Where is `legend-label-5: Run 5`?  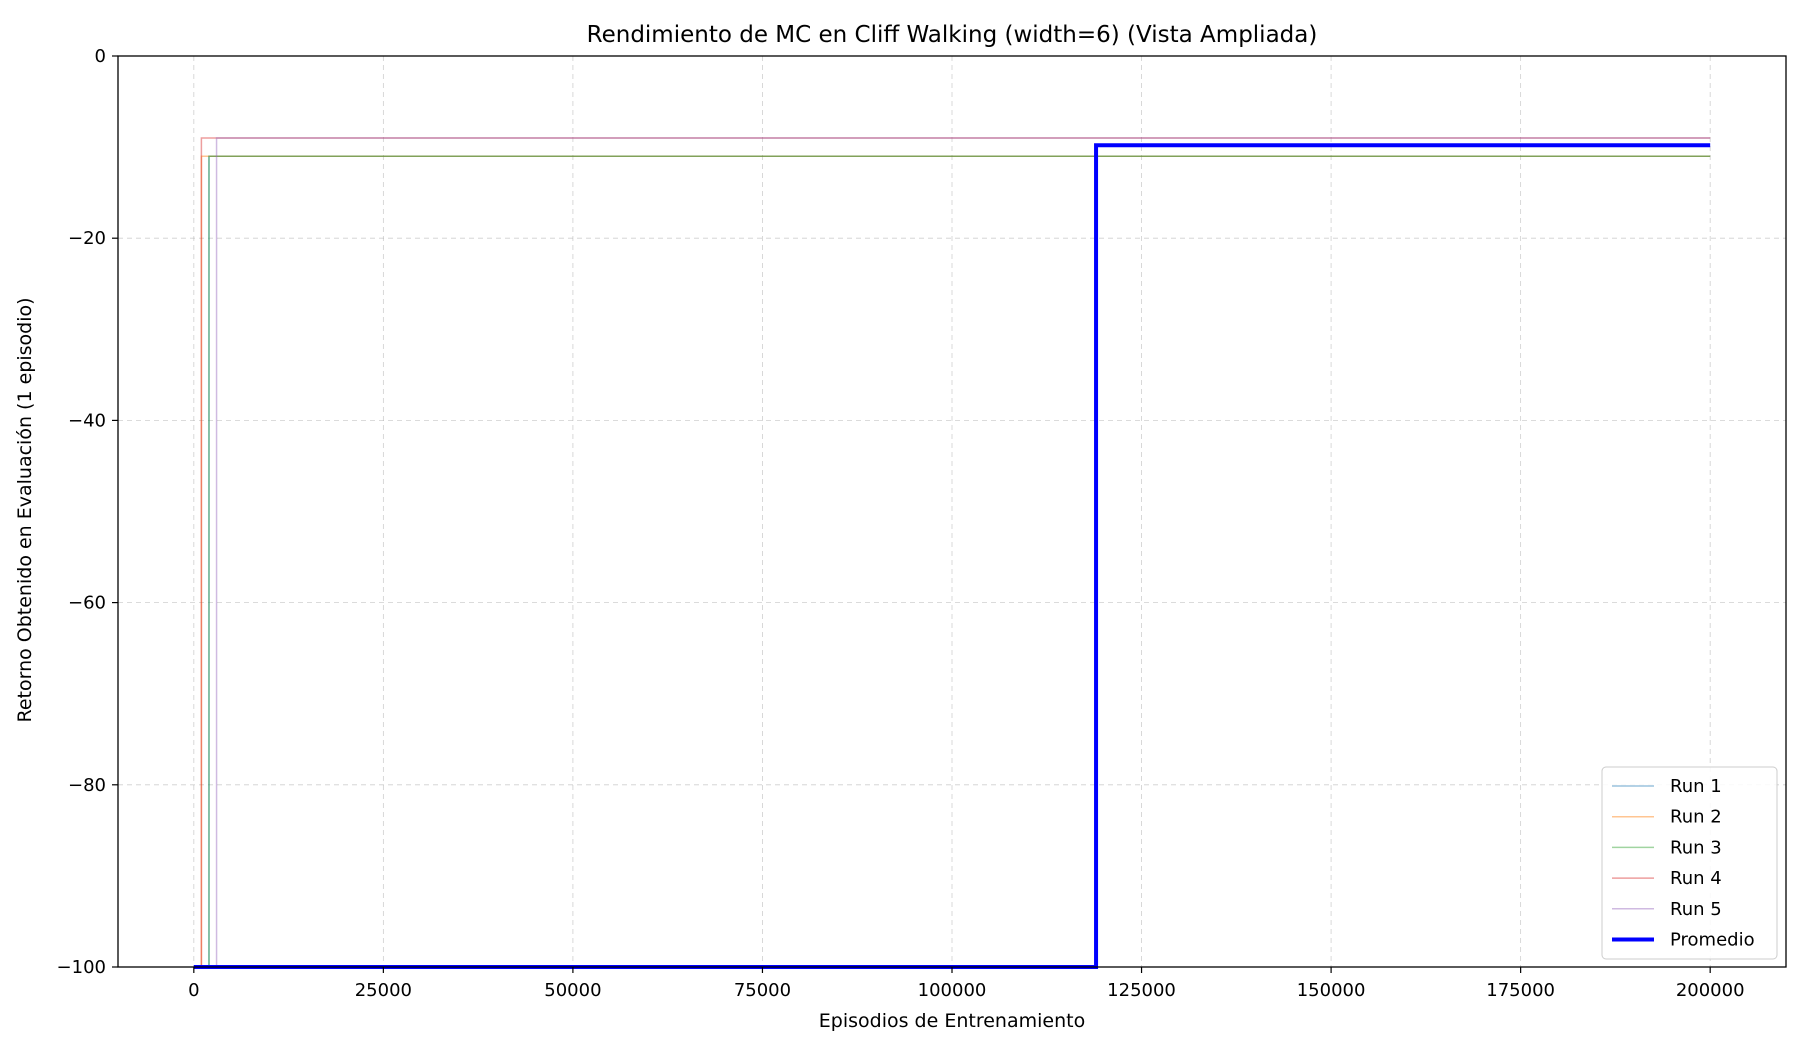
legend-label-5: Run 5 is located at coordinates (1696, 909).